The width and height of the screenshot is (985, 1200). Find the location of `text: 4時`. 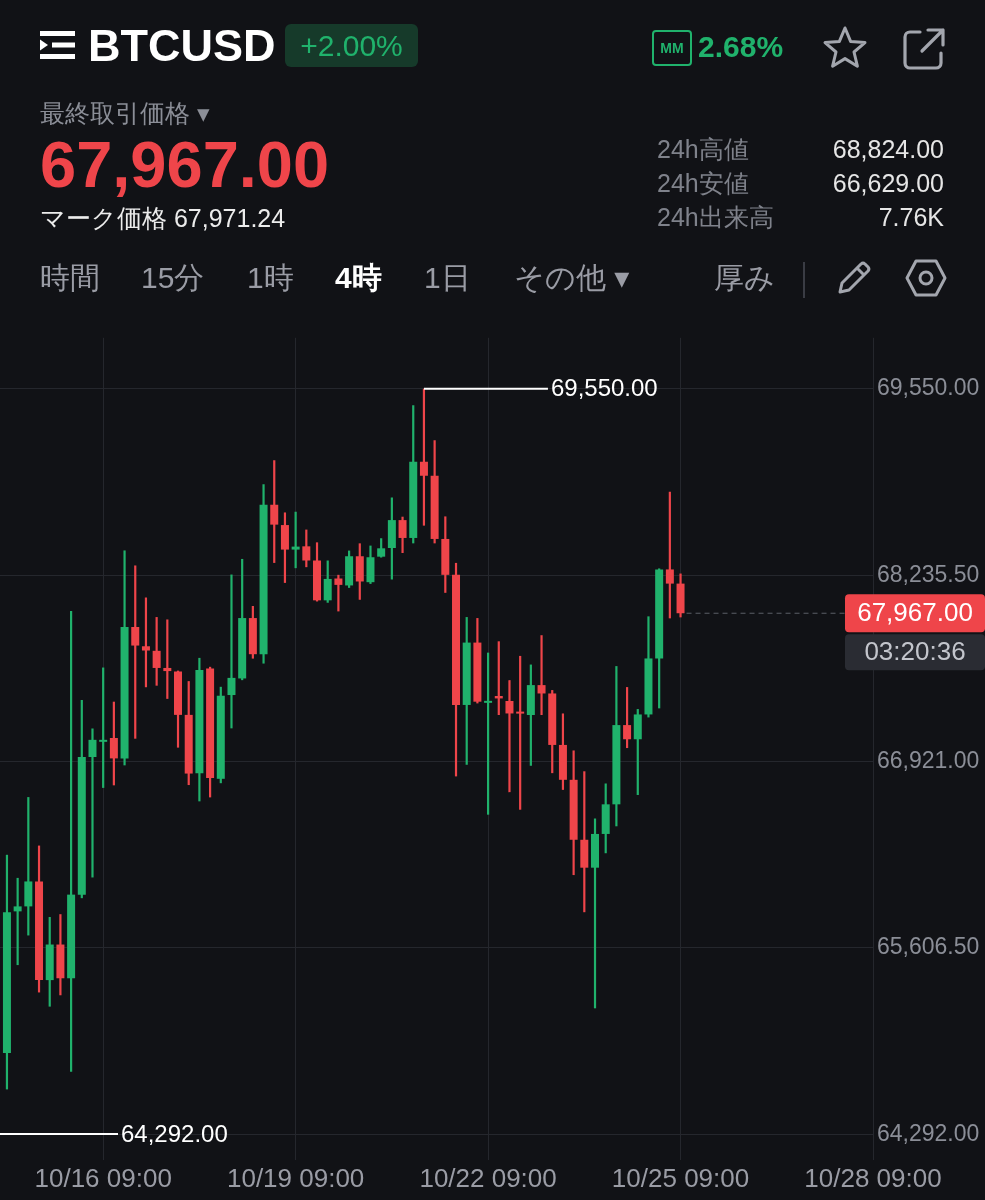

text: 4時 is located at coordinates (358, 277).